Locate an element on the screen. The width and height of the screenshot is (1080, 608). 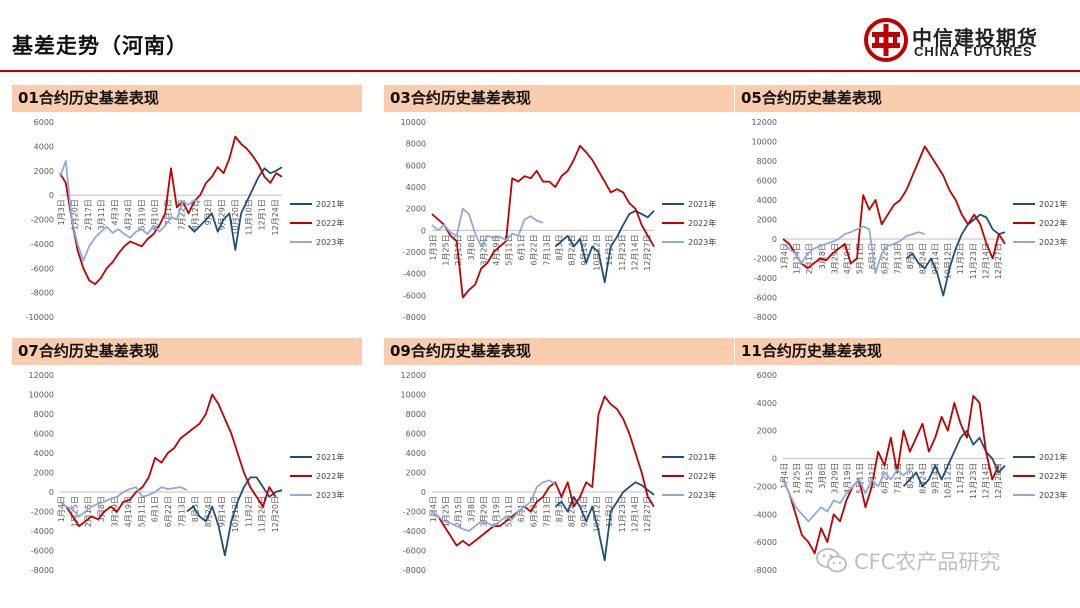
y-tick-label: 12000 is located at coordinates (764, 122).